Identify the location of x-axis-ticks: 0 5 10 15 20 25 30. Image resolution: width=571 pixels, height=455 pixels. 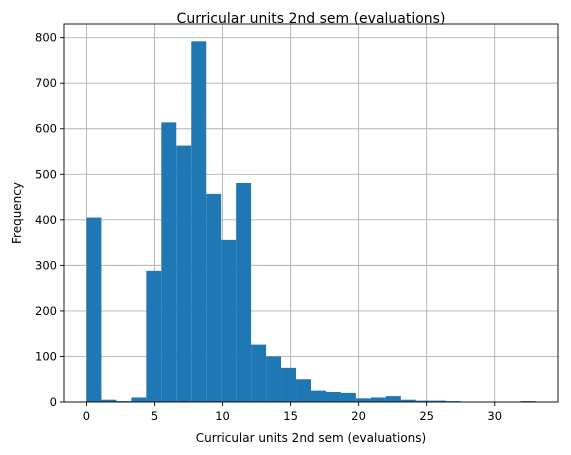
(292, 412).